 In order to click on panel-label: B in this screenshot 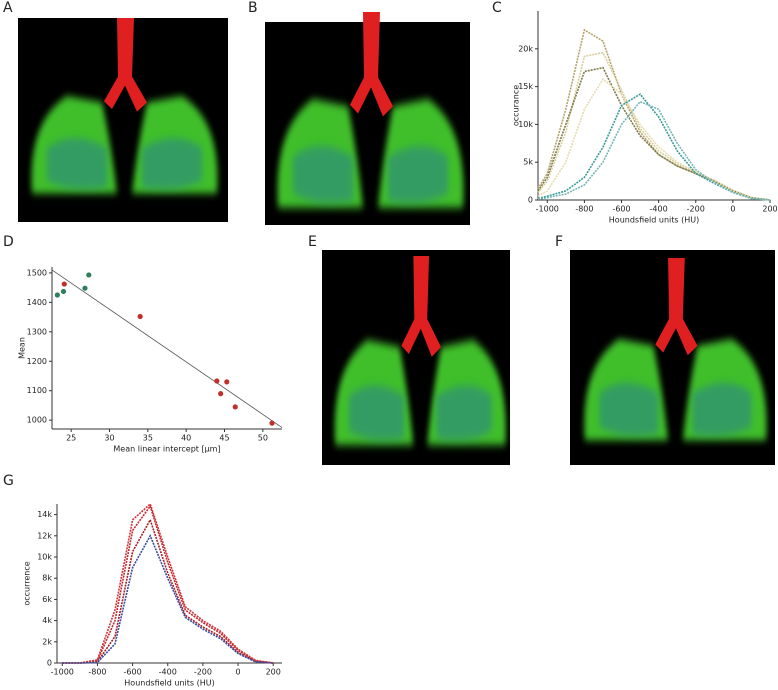, I will do `click(253, 8)`.